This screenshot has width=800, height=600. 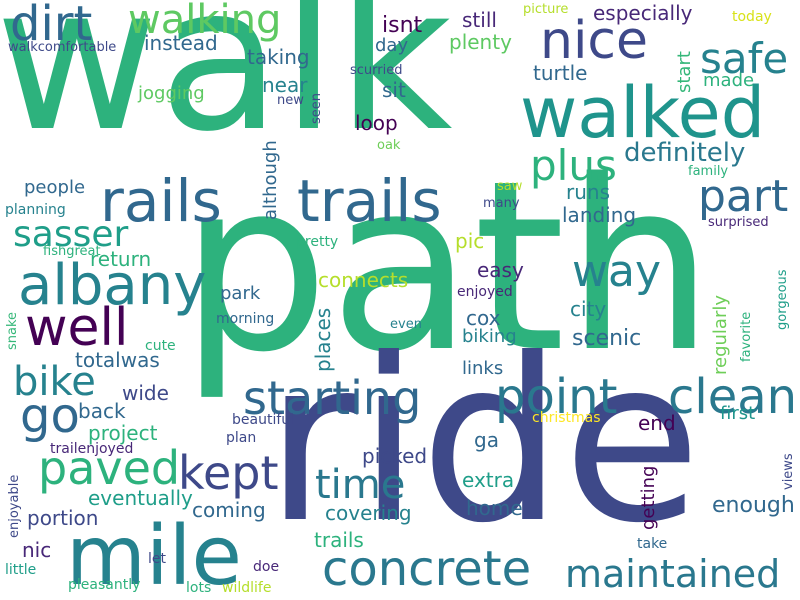 What do you see at coordinates (77, 328) in the screenshot?
I see `word-well: well` at bounding box center [77, 328].